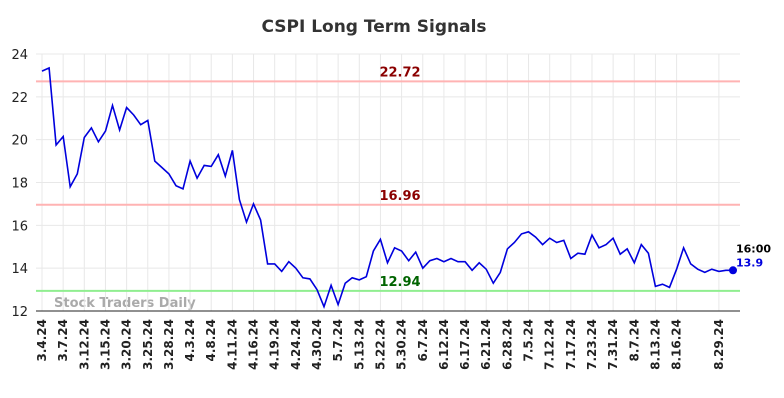 Image resolution: width=784 pixels, height=398 pixels. I want to click on x-tick-label: 5.30.24, so click(402, 344).